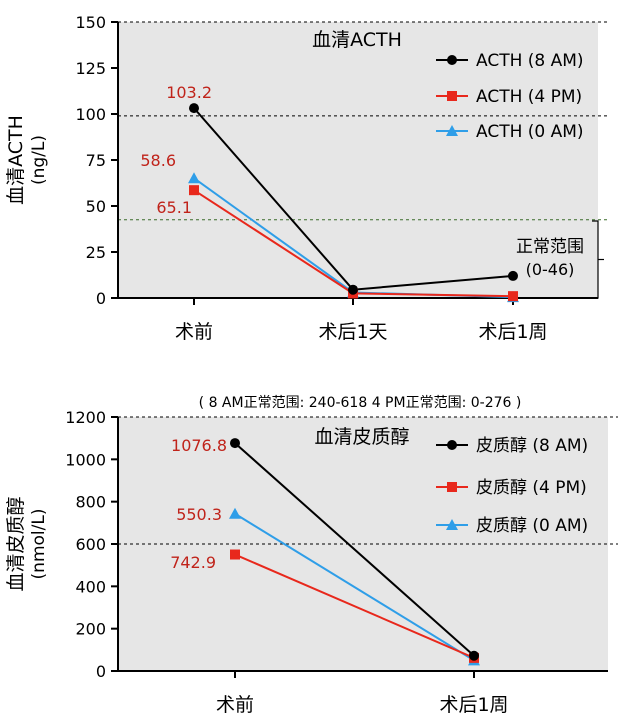 The image size is (640, 724). I want to click on data-label: 1076.8, so click(199, 445).